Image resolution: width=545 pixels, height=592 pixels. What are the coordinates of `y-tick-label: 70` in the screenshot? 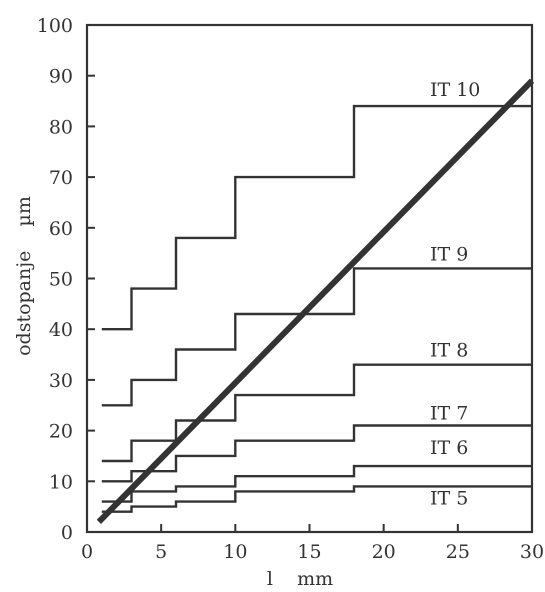 It's located at (61, 178).